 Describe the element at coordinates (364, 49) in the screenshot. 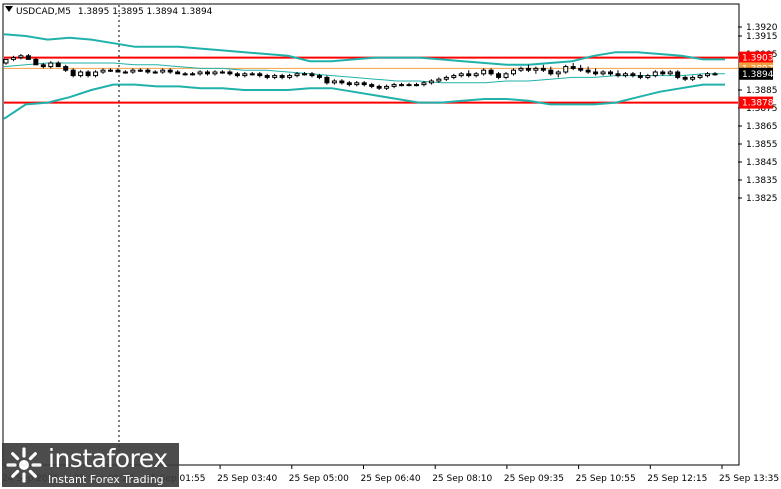

I see `upper-band-line` at that location.